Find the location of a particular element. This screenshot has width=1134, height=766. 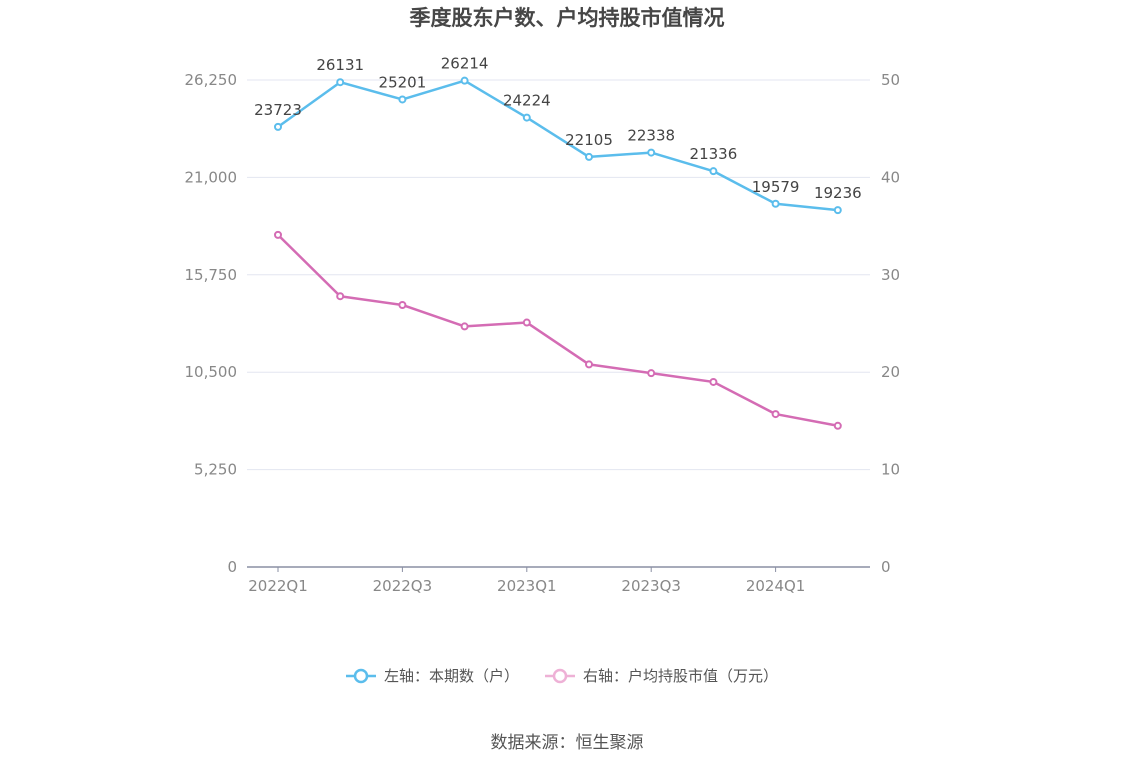

data-label: 22338 is located at coordinates (651, 136).